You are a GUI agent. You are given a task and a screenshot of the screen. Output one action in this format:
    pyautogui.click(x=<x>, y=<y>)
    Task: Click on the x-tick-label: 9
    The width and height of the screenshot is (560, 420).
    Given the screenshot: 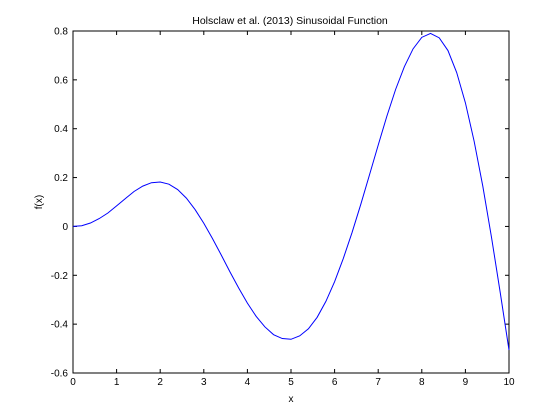 What is the action you would take?
    pyautogui.click(x=466, y=382)
    